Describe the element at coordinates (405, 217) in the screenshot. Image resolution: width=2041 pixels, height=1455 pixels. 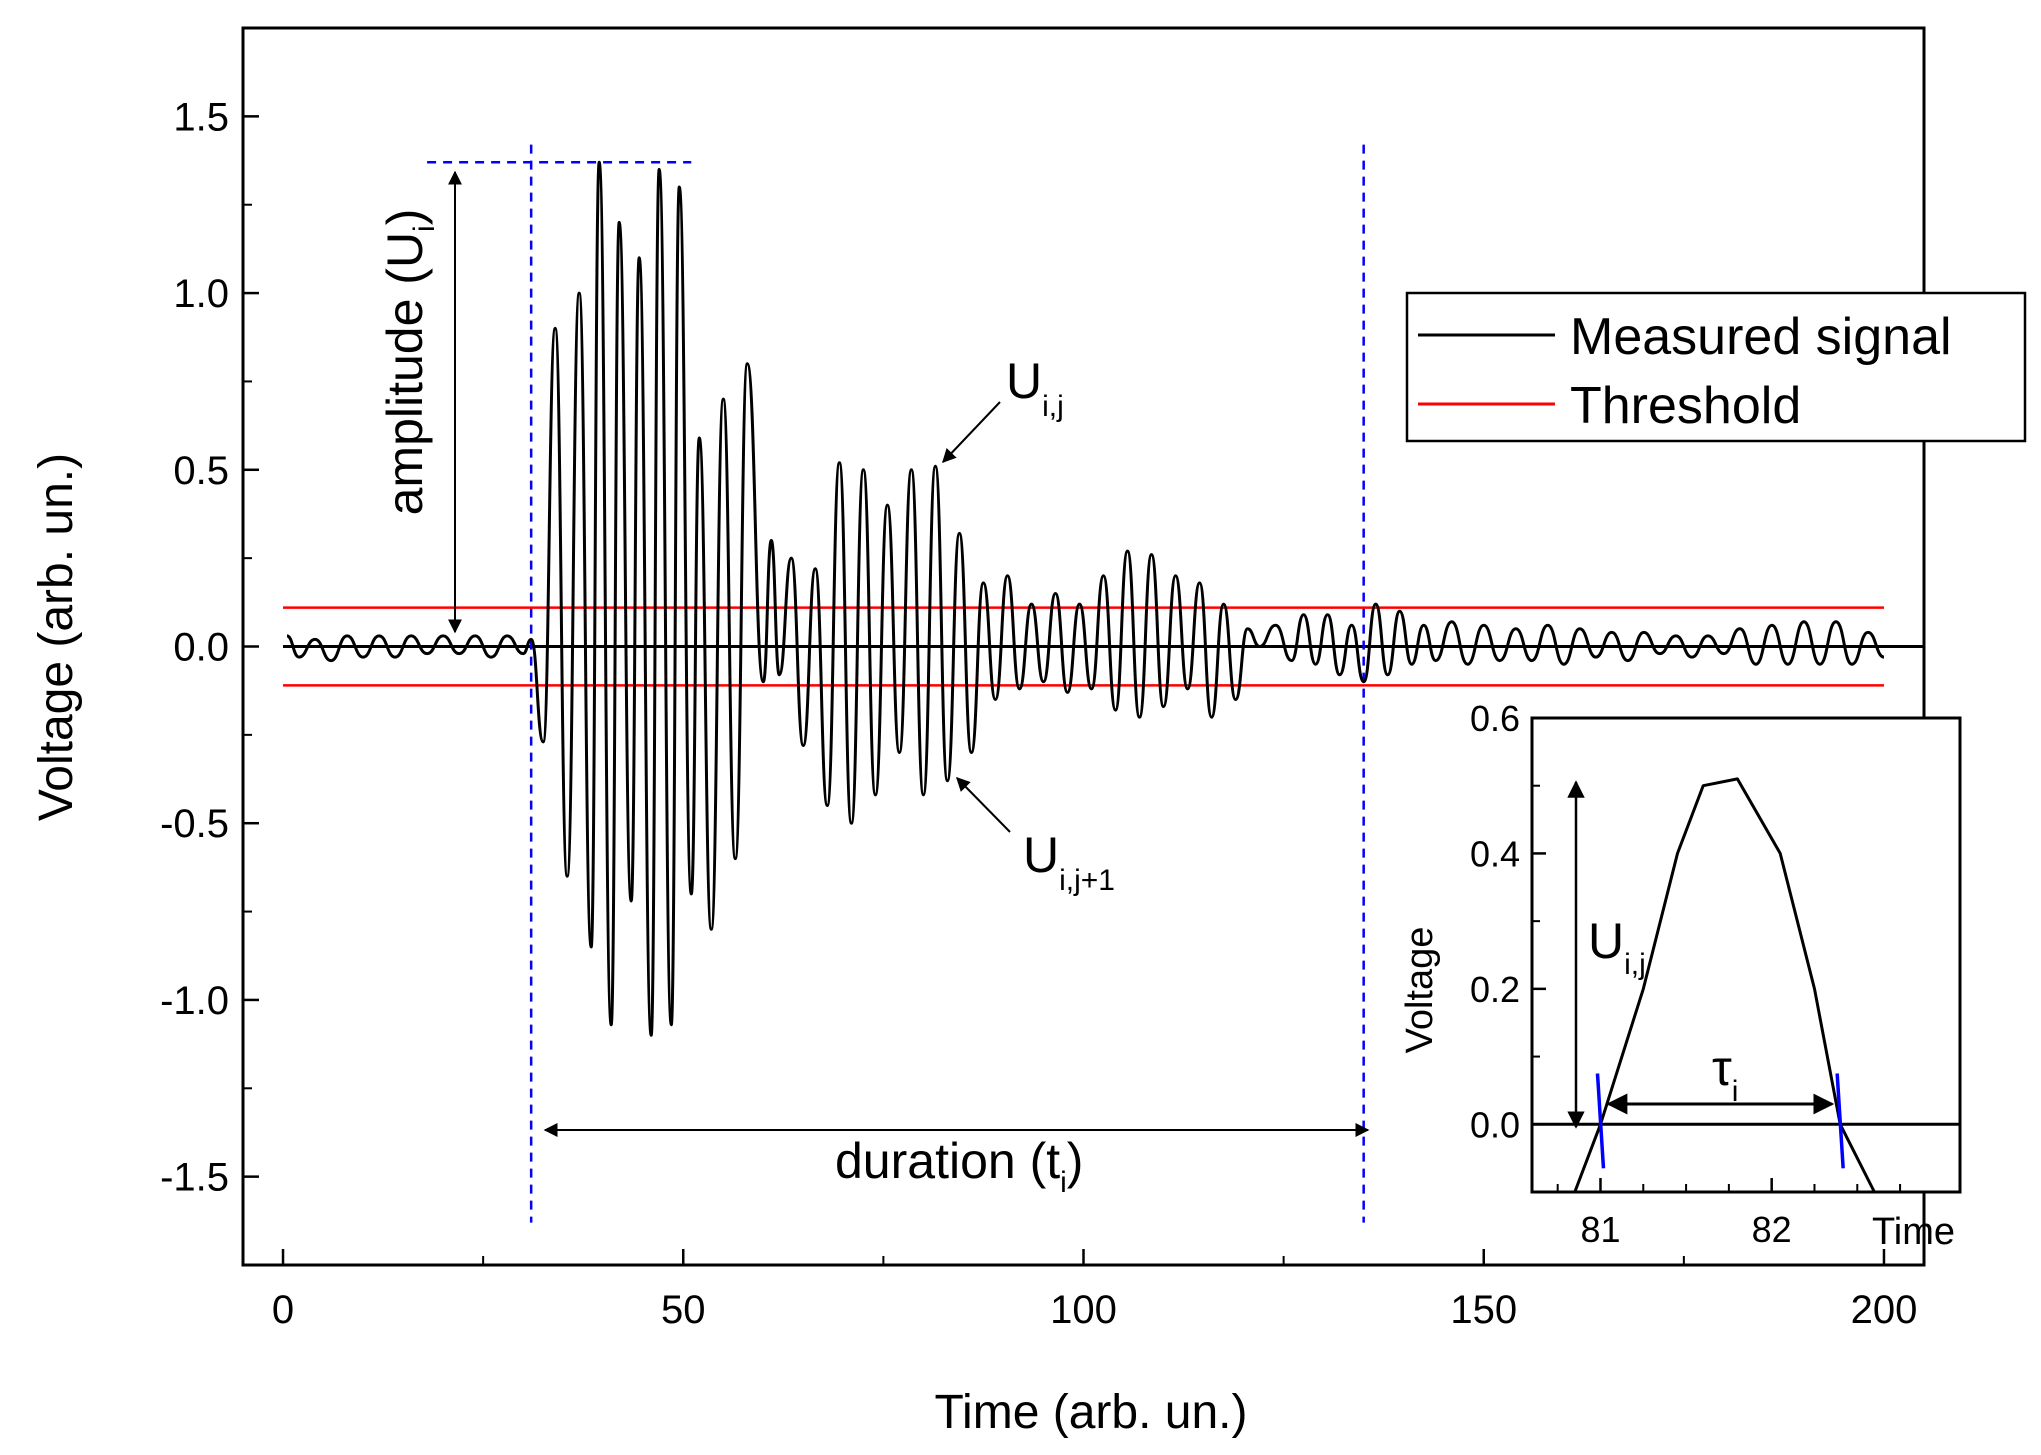
I see `amplitude-label-close: )` at that location.